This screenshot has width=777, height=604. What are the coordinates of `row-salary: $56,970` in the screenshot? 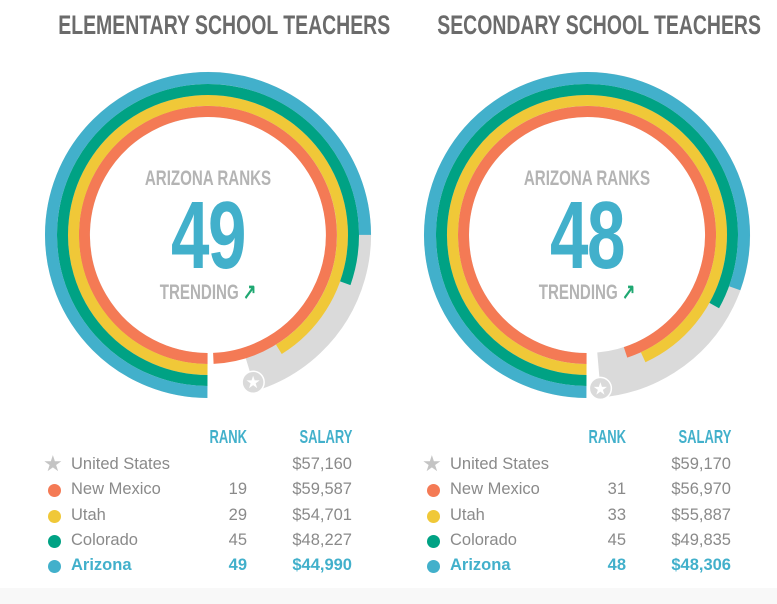 It's located at (701, 489).